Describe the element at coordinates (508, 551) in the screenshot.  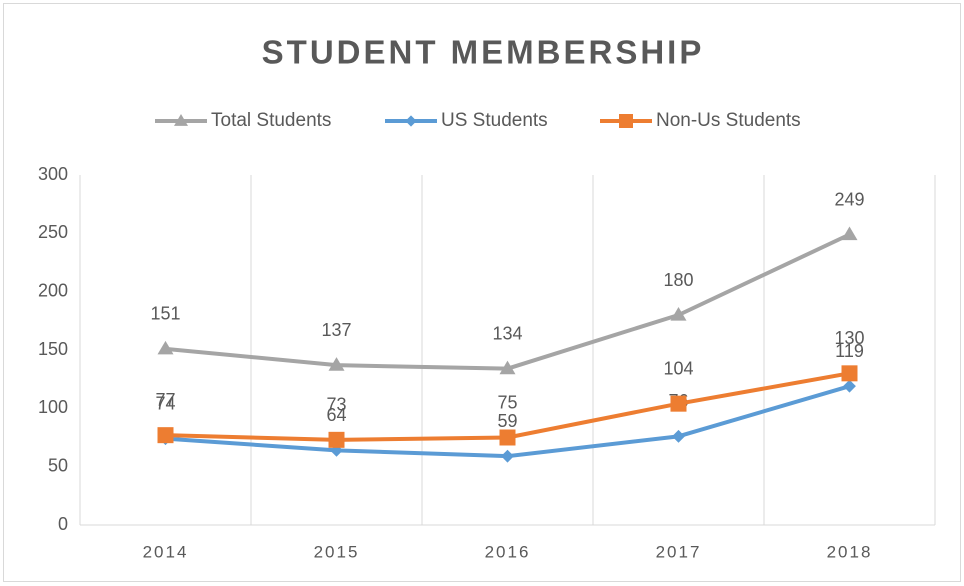
I see `x-tick-label: 2016` at that location.